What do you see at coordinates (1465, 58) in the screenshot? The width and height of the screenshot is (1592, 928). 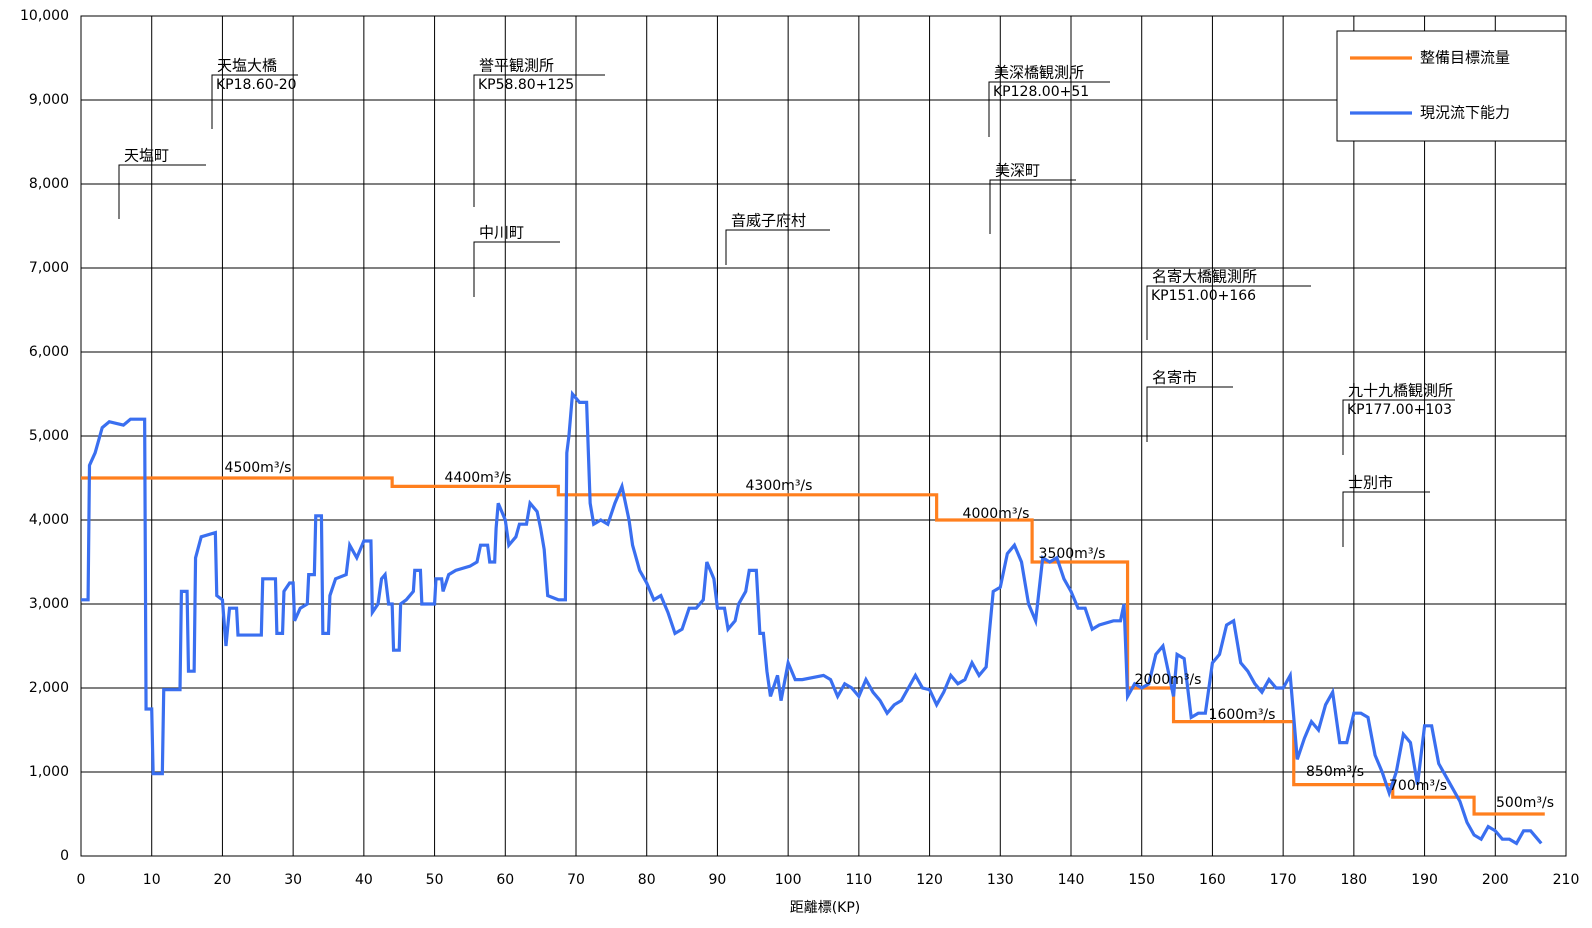 I see `legend-label: 整備目標流量` at bounding box center [1465, 58].